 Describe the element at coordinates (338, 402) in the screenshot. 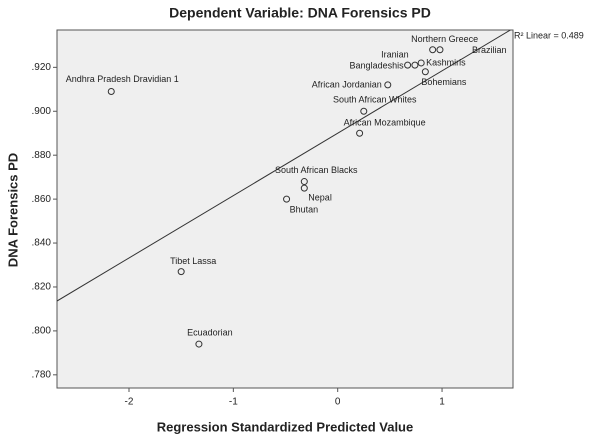

I see `x-tick-label: 0` at that location.